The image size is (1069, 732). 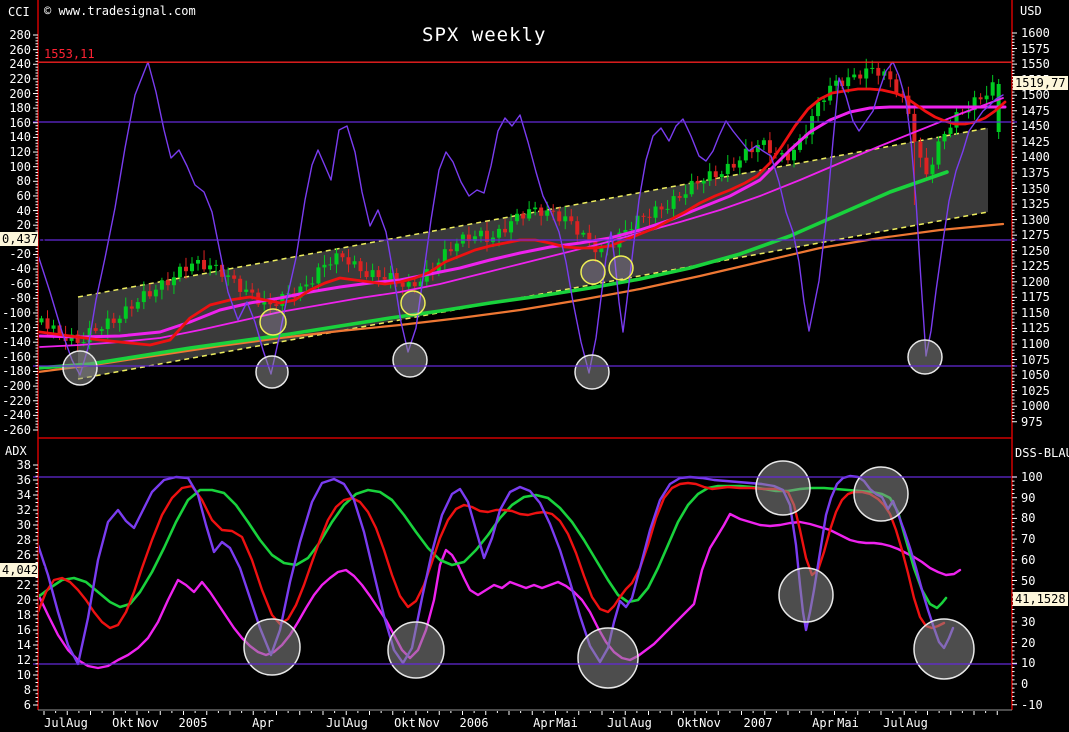 What do you see at coordinates (1035, 64) in the screenshot?
I see `axis-tick-label: 1550` at bounding box center [1035, 64].